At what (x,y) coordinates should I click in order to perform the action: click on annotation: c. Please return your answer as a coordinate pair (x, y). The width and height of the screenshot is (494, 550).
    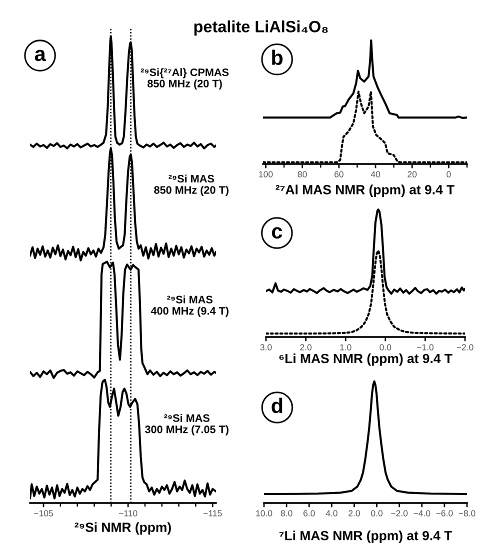
    Looking at the image, I should click on (277, 233).